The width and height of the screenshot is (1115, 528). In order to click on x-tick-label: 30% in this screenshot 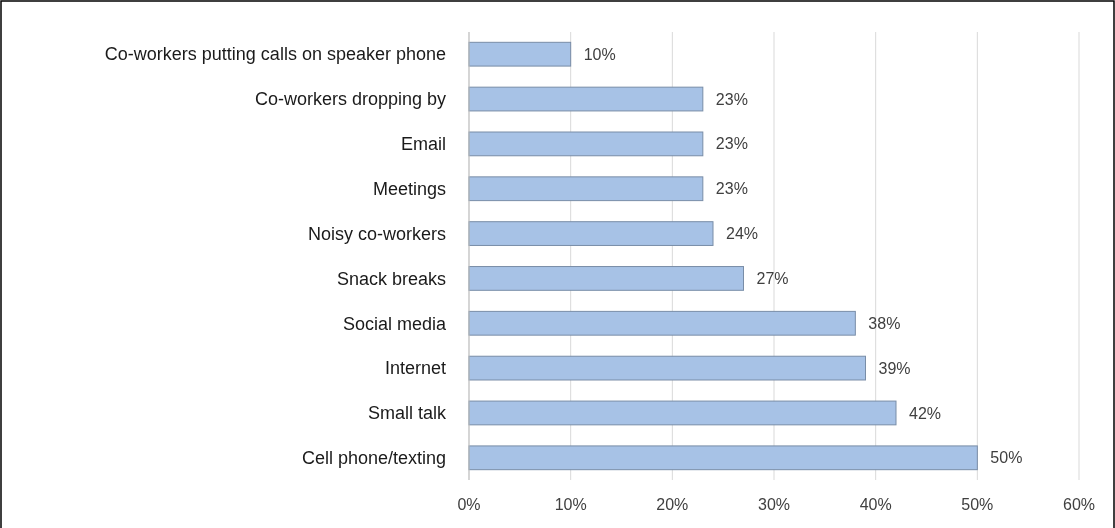, I will do `click(774, 504)`.